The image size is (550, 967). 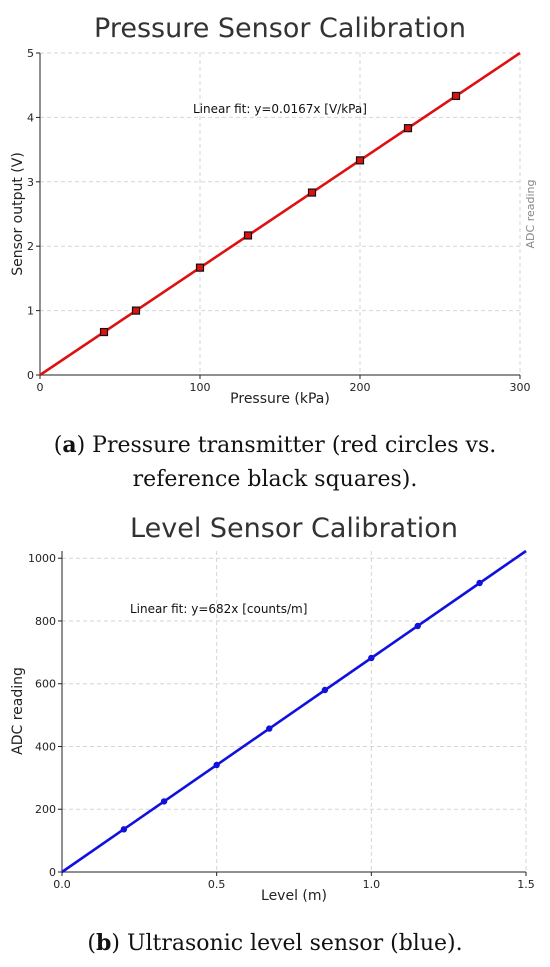 I want to click on chart-b-y-label: ADC reading, so click(x=18, y=711).